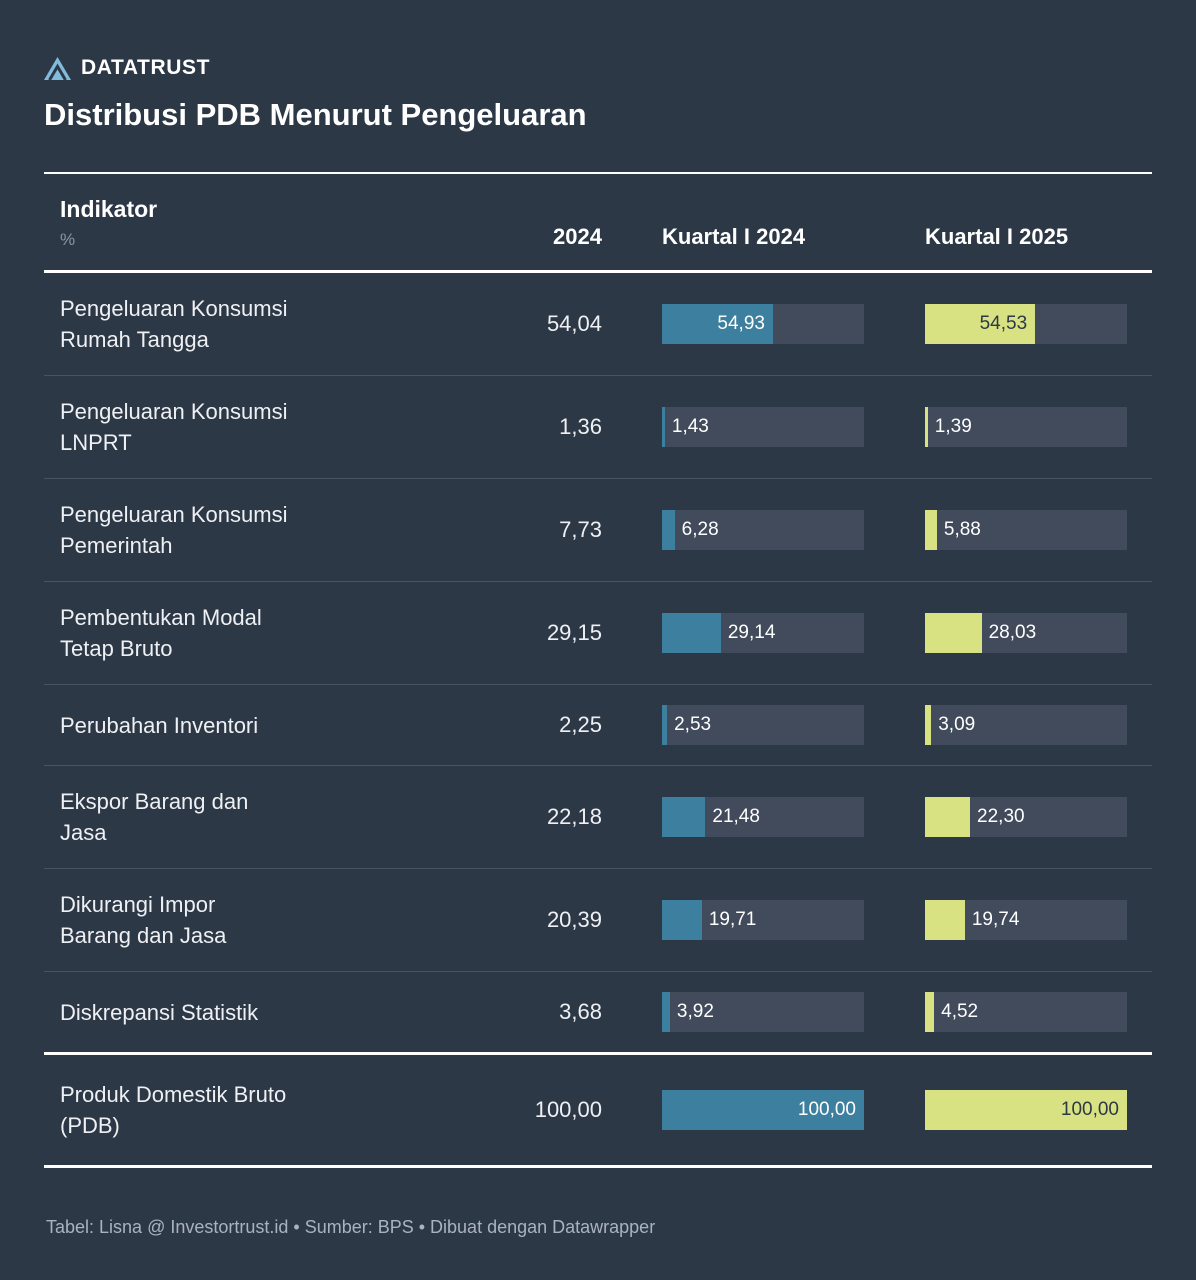  I want to click on bar-cell-q1-2024: 19,71, so click(733, 920).